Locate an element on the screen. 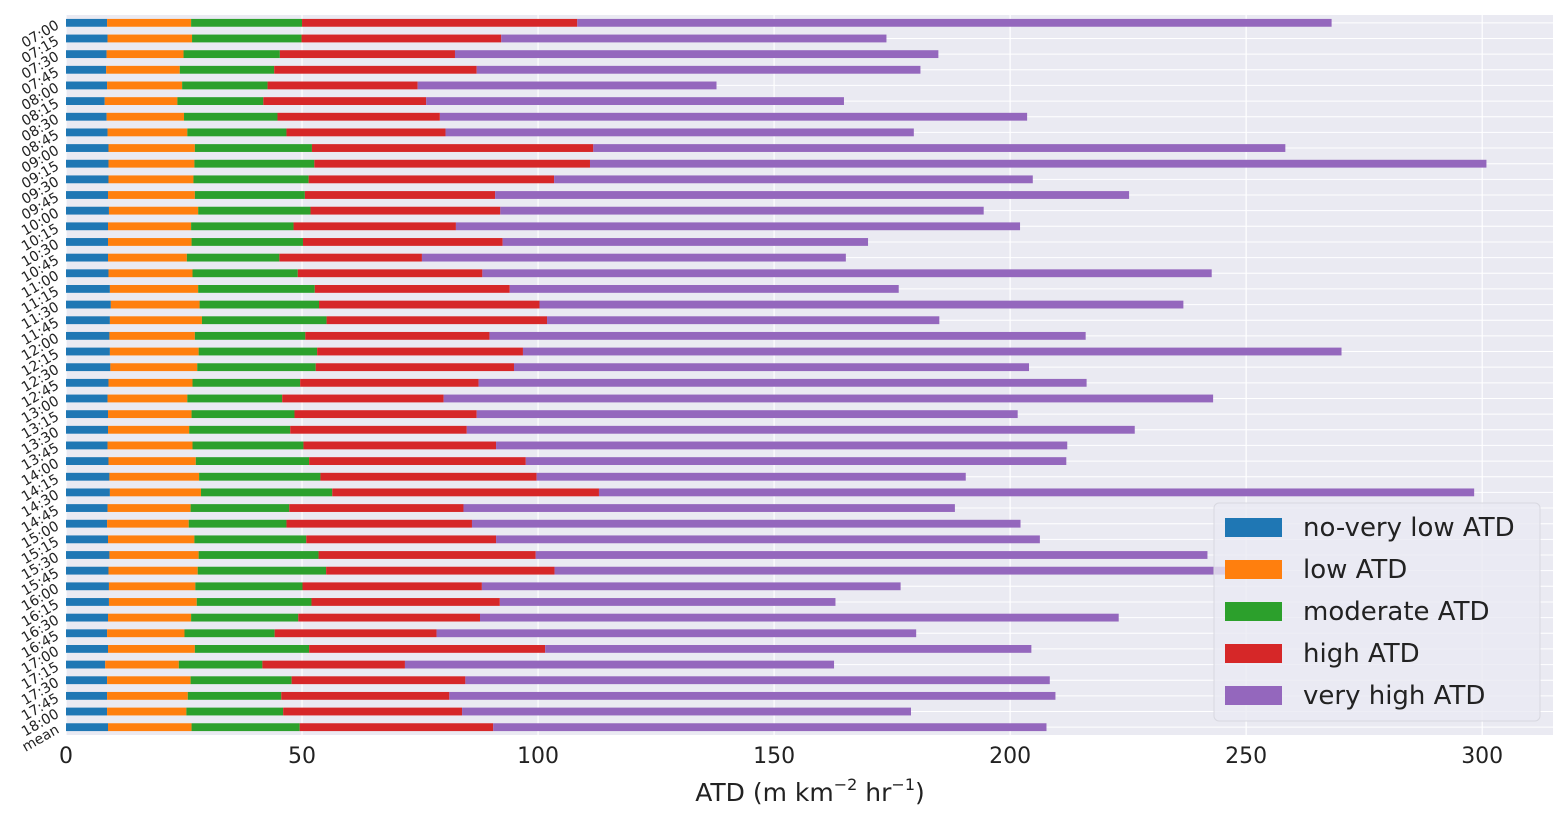  x-tick-label: 300 is located at coordinates (1482, 756).